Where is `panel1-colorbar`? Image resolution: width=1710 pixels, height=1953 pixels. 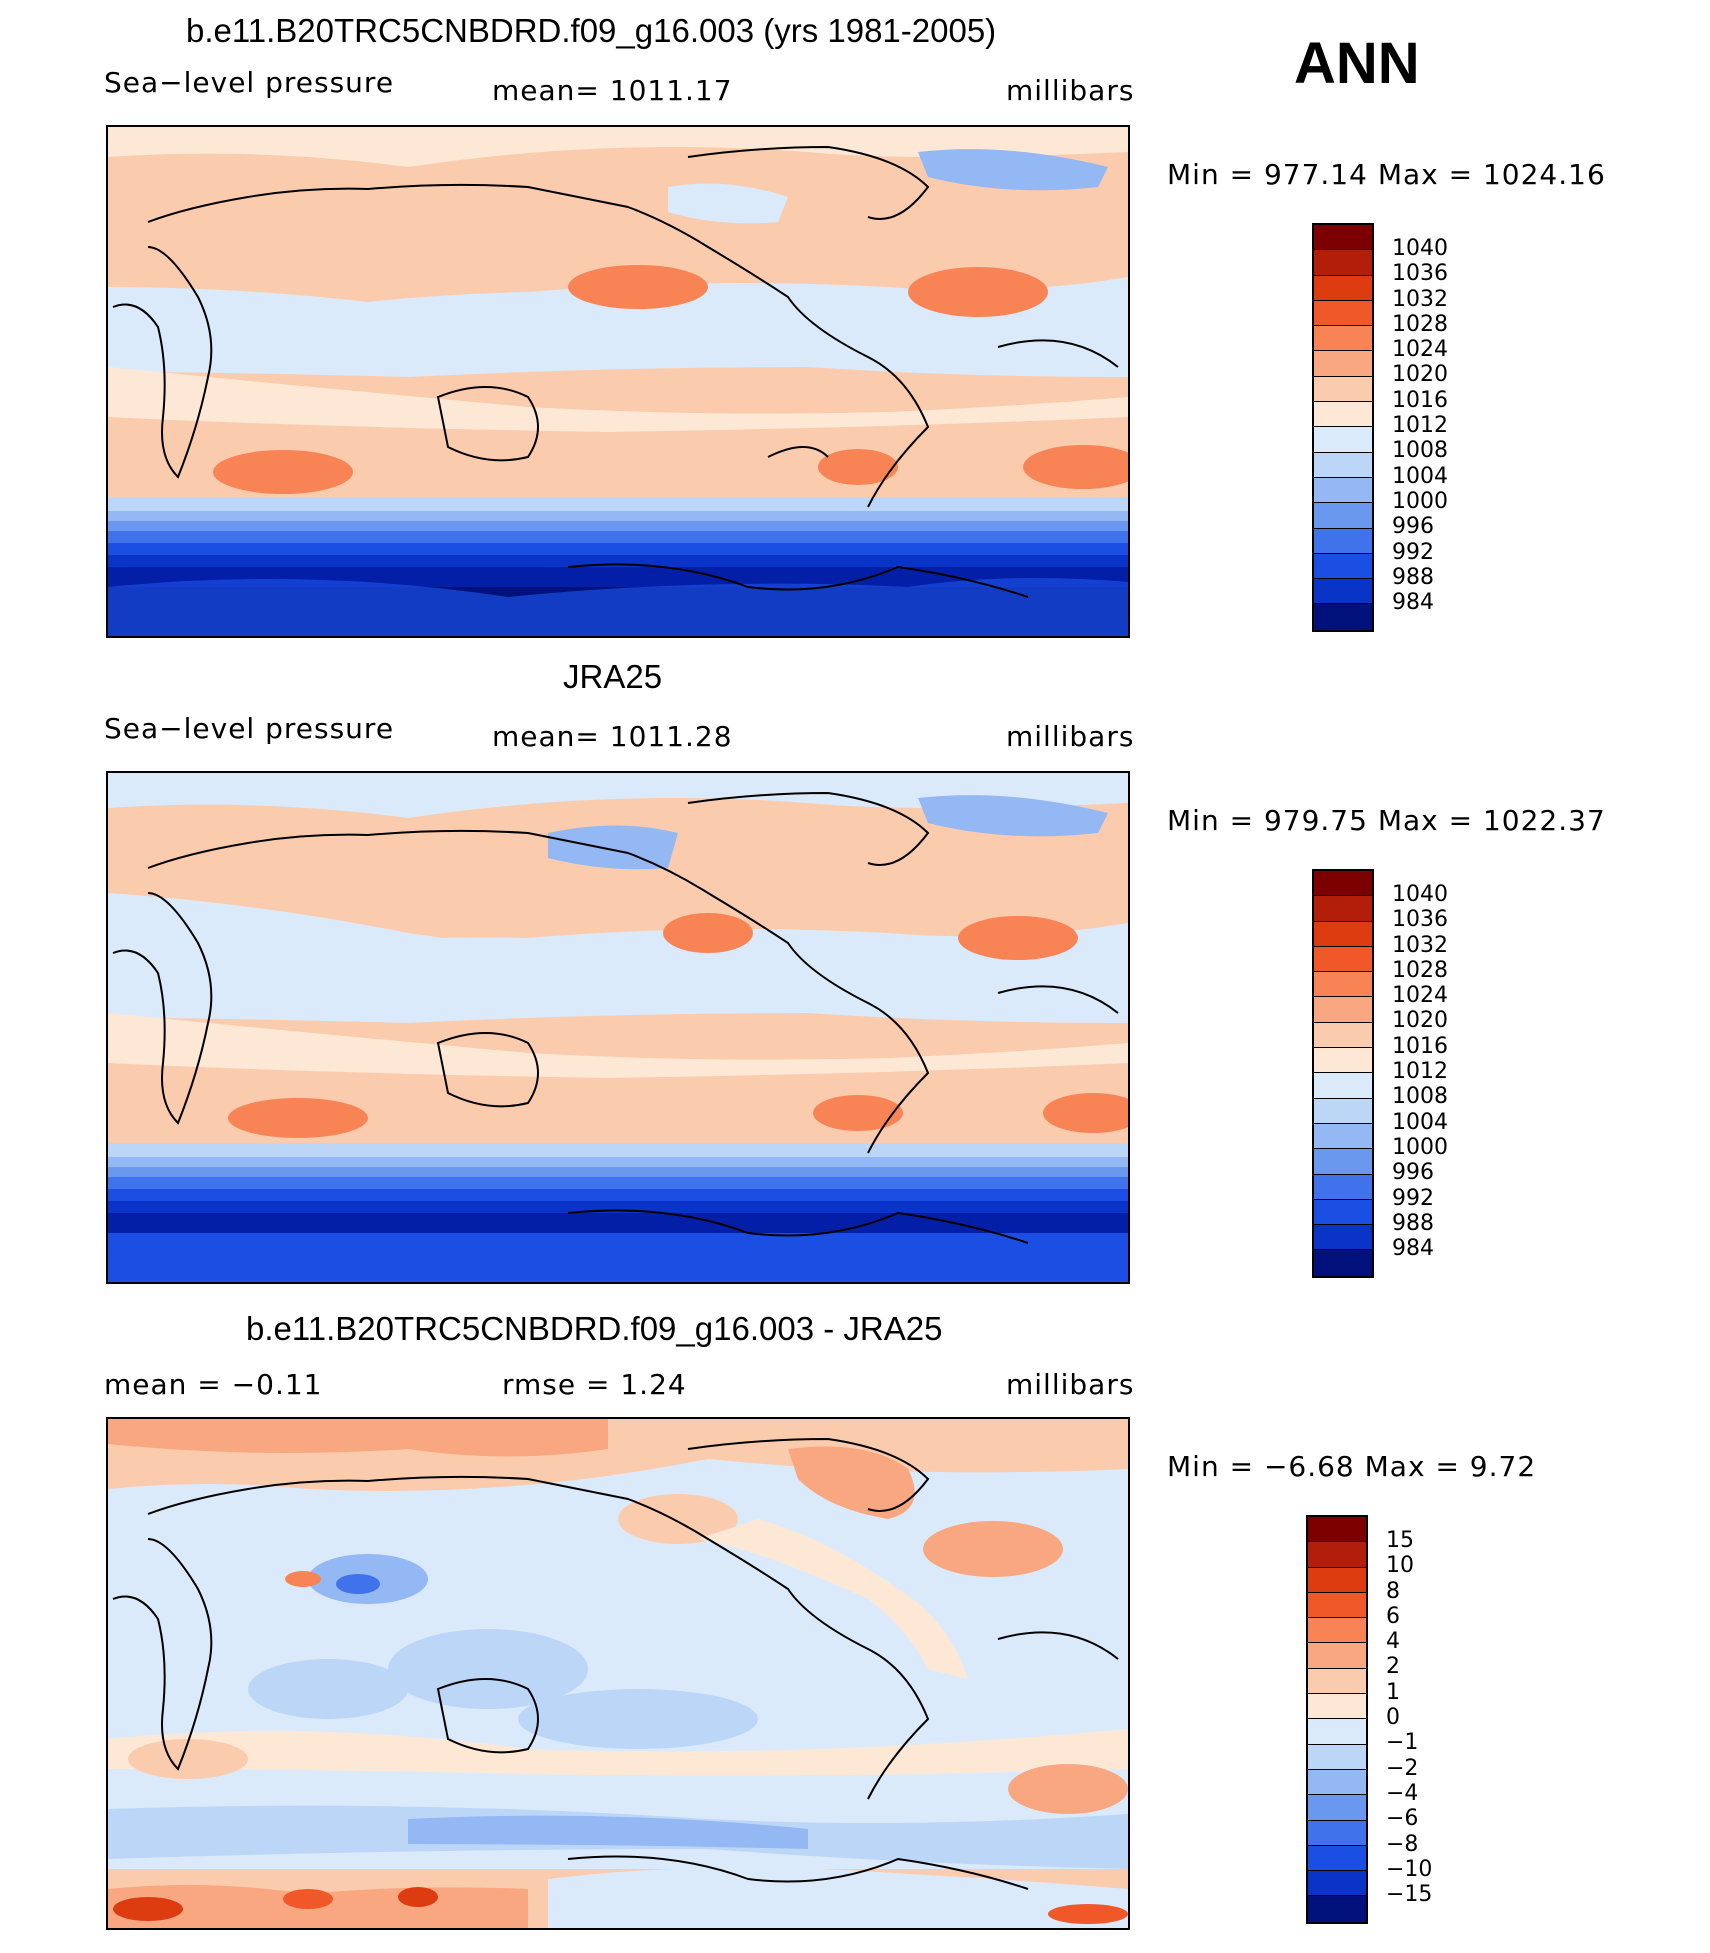 panel1-colorbar is located at coordinates (1343, 427).